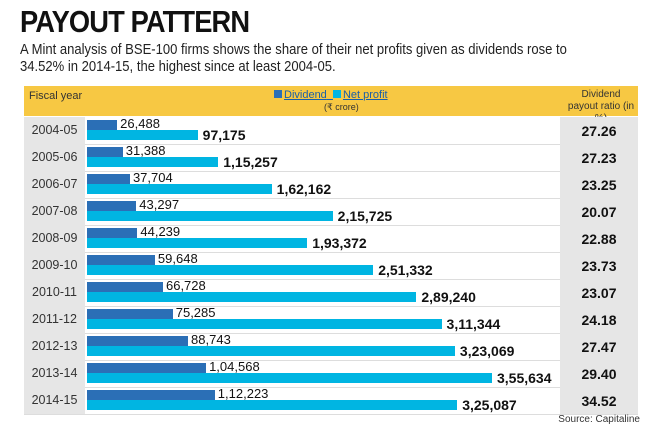  Describe the element at coordinates (54, 319) in the screenshot. I see `fiscal-year: 2011-12` at that location.